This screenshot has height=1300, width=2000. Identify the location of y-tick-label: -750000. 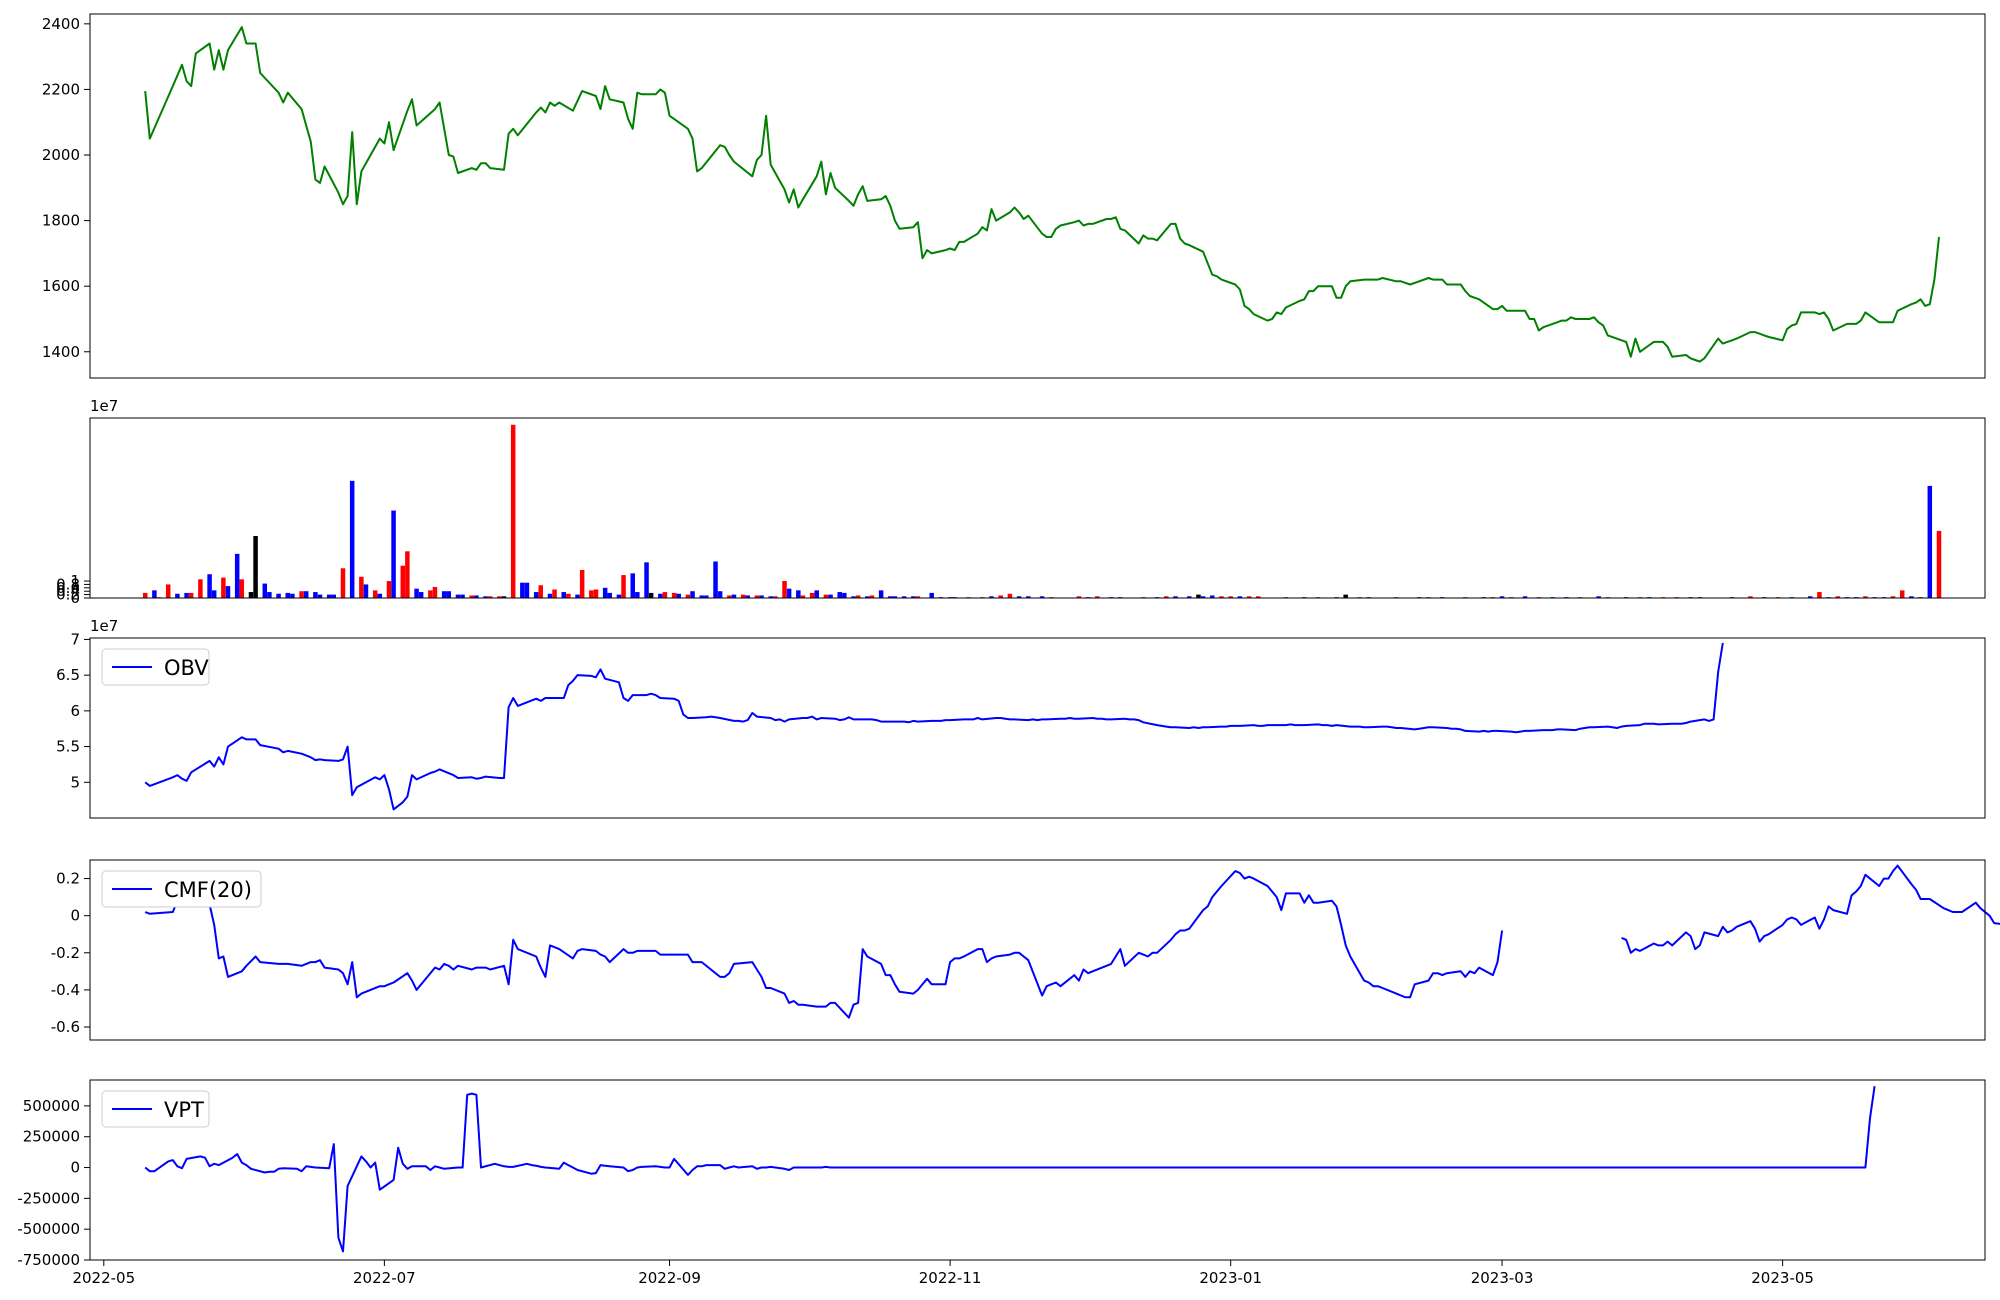
(48, 1260).